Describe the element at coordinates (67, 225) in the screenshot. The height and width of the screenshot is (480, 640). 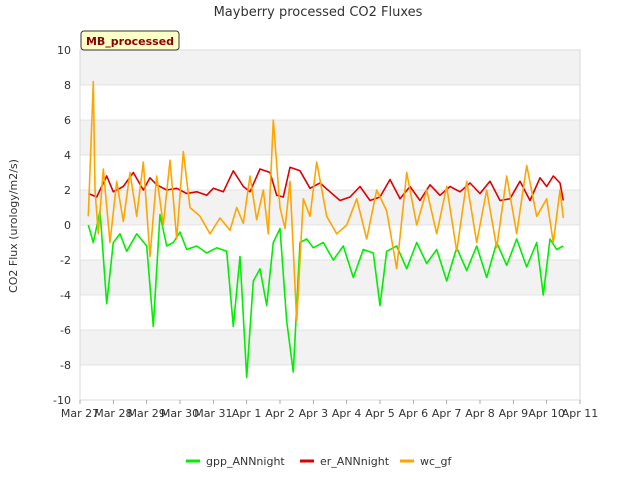
I see `y-tick-label: 0` at that location.